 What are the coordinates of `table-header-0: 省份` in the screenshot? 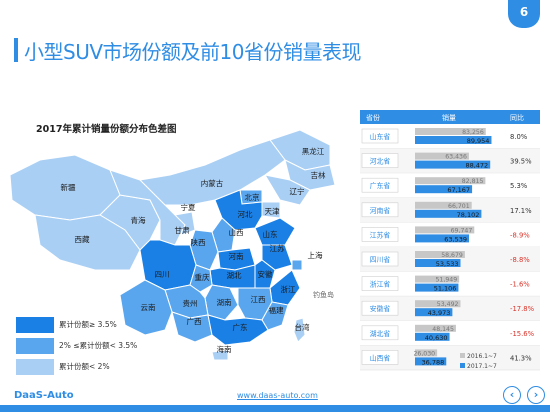 It's located at (373, 117).